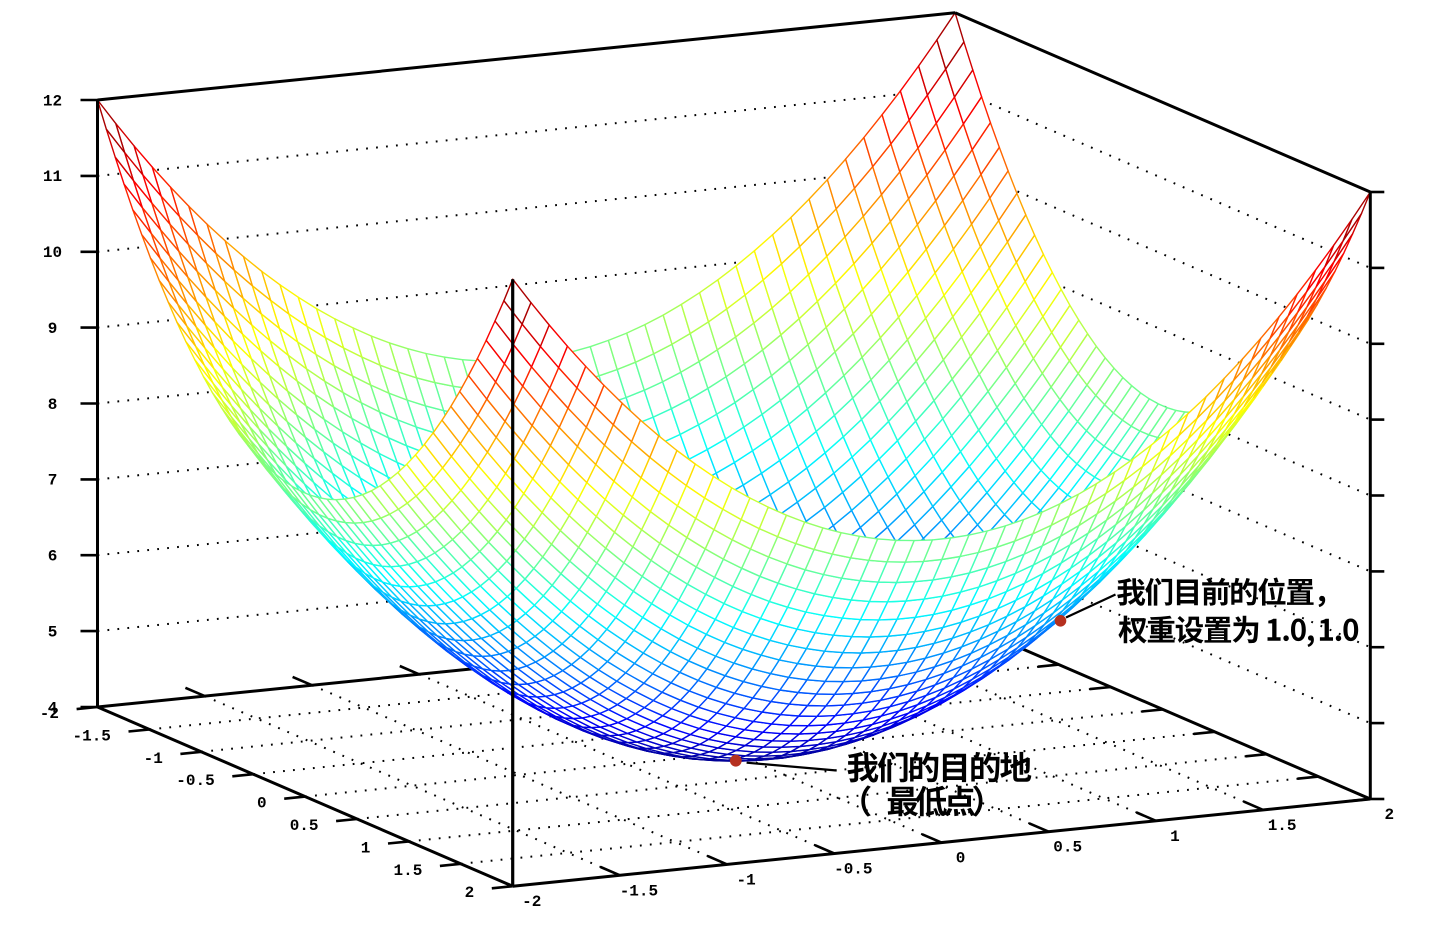  Describe the element at coordinates (53, 557) in the screenshot. I see `svg-text: 6` at that location.